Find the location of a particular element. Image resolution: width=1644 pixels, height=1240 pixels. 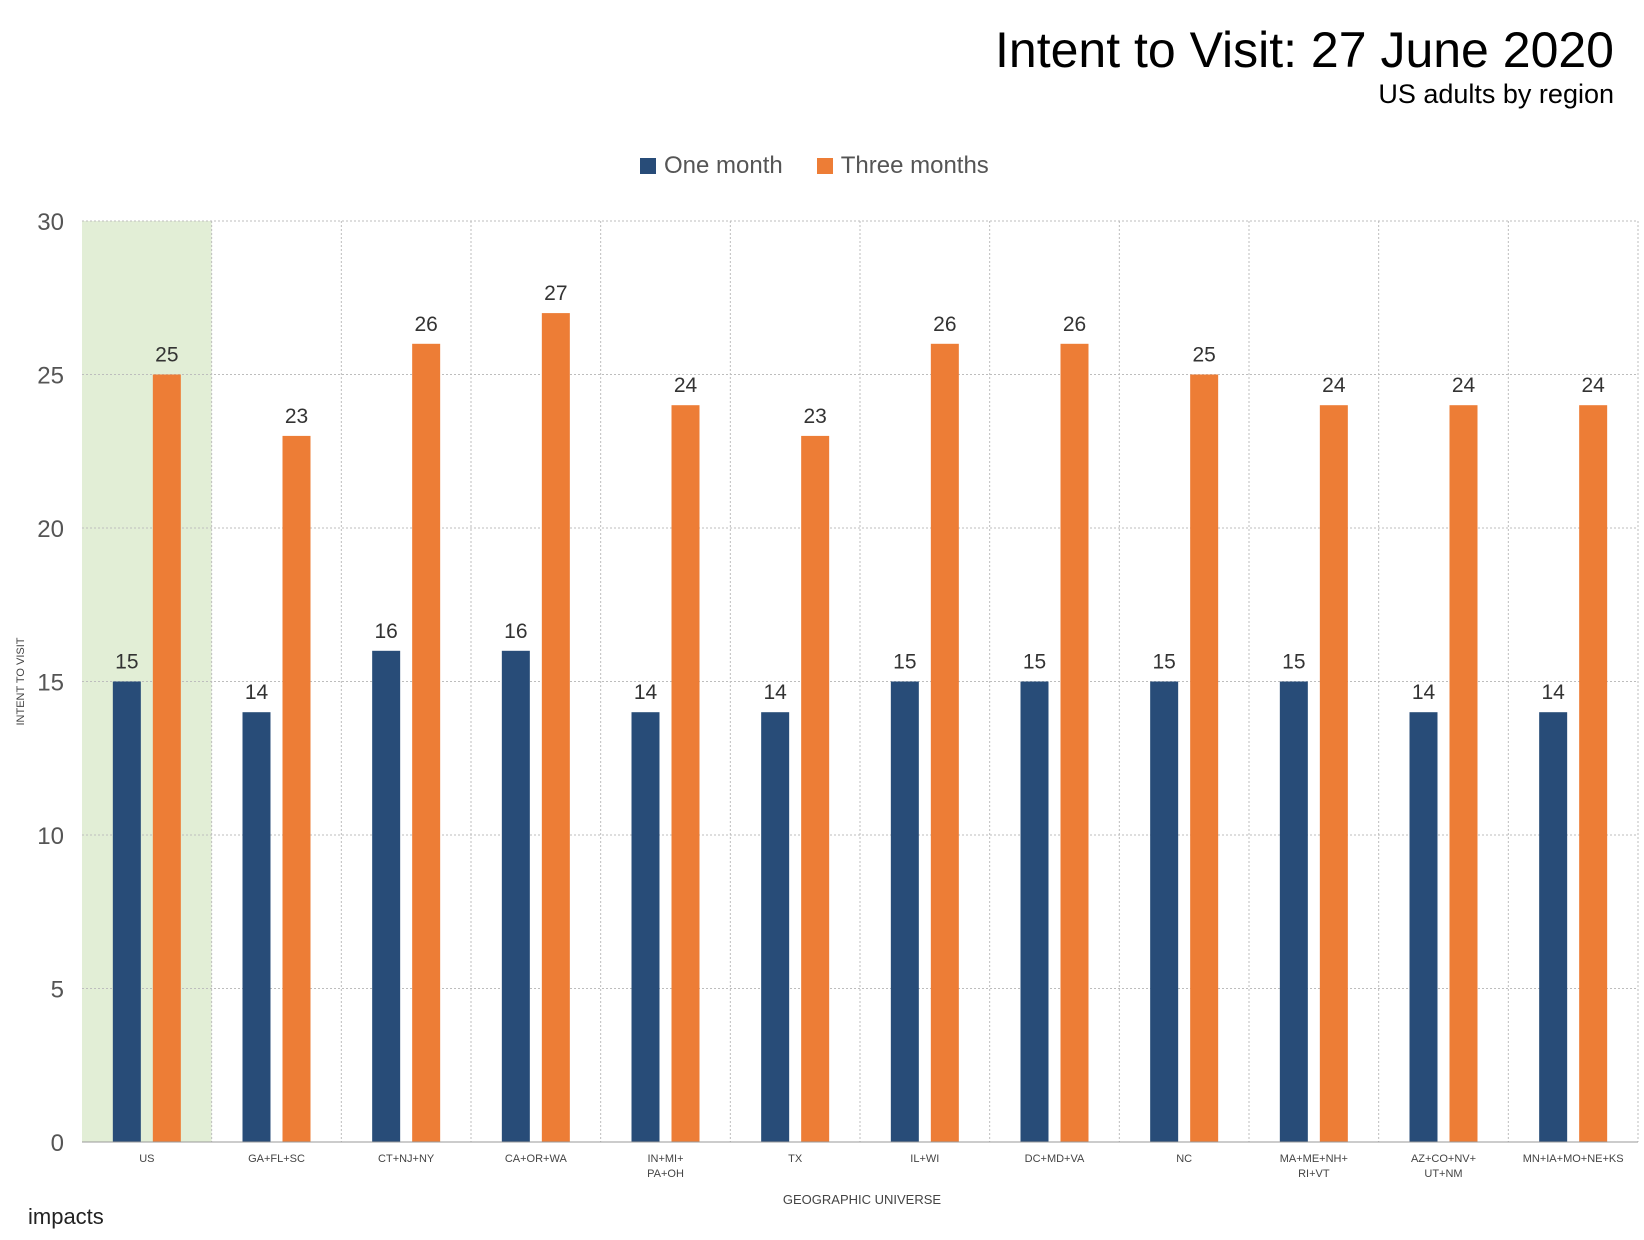

x-tick-label: GA+FL+SC is located at coordinates (276, 1159).